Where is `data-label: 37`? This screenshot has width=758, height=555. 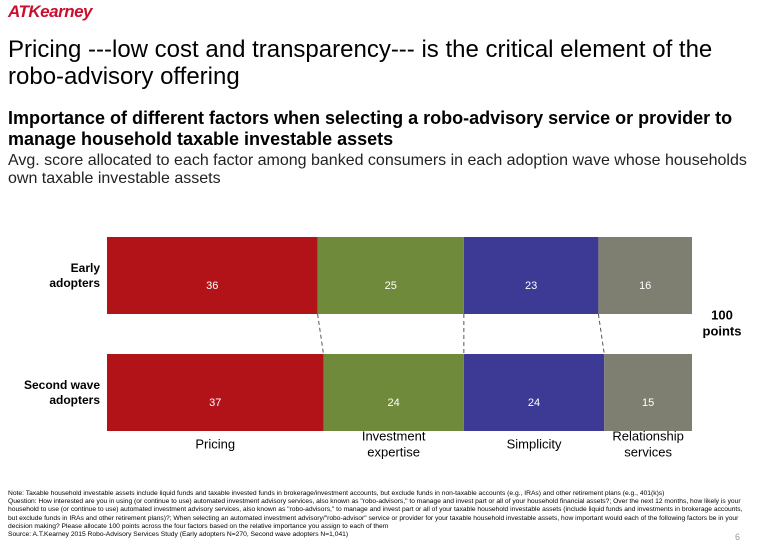 data-label: 37 is located at coordinates (215, 403).